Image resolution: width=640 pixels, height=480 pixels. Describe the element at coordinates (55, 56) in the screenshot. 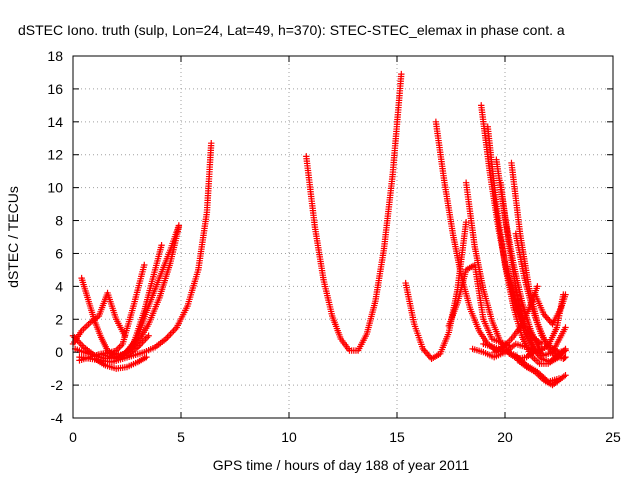

I see `y-tick-label: 18` at that location.